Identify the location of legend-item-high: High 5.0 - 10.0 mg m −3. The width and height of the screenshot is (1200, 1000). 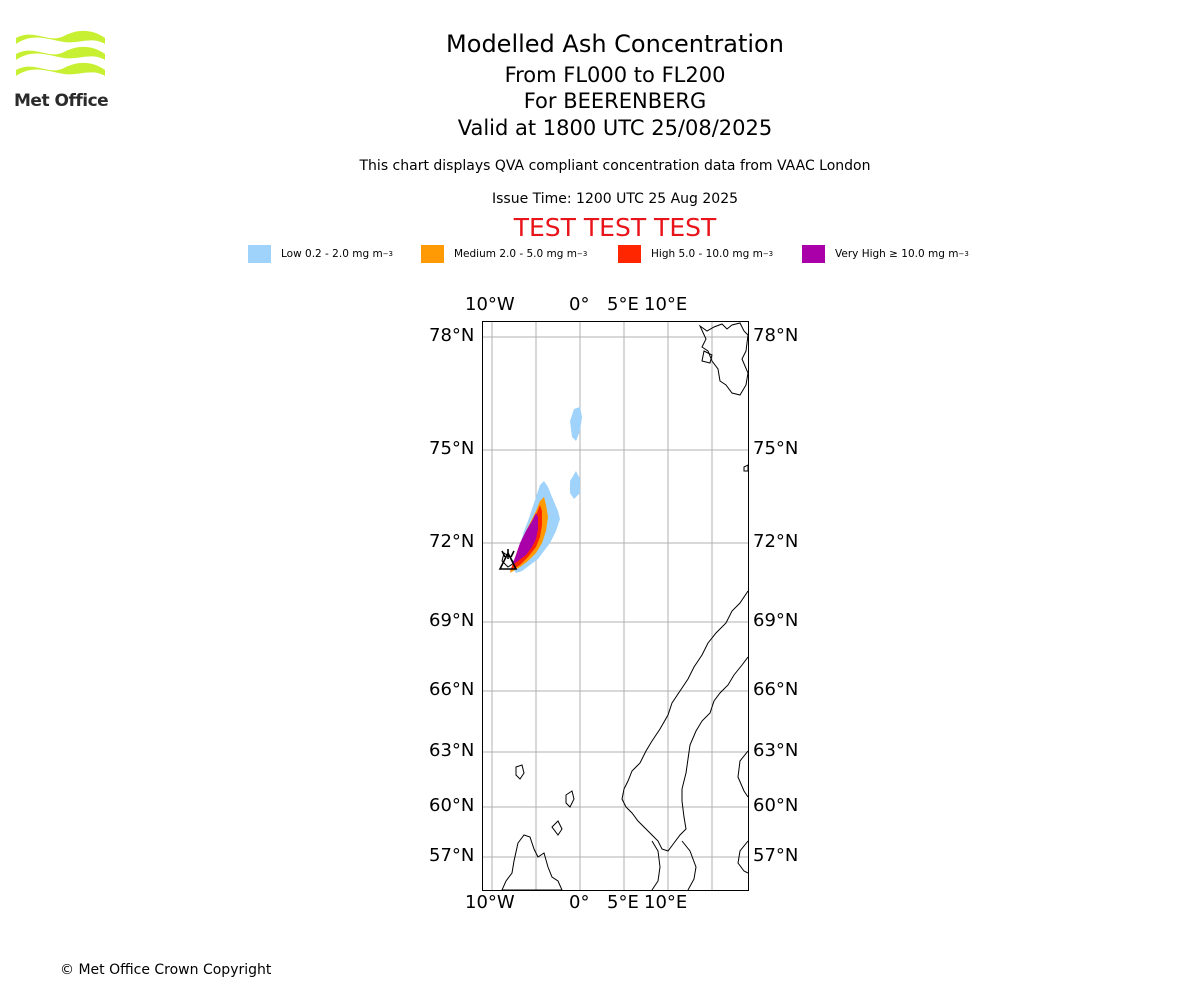
(695, 254).